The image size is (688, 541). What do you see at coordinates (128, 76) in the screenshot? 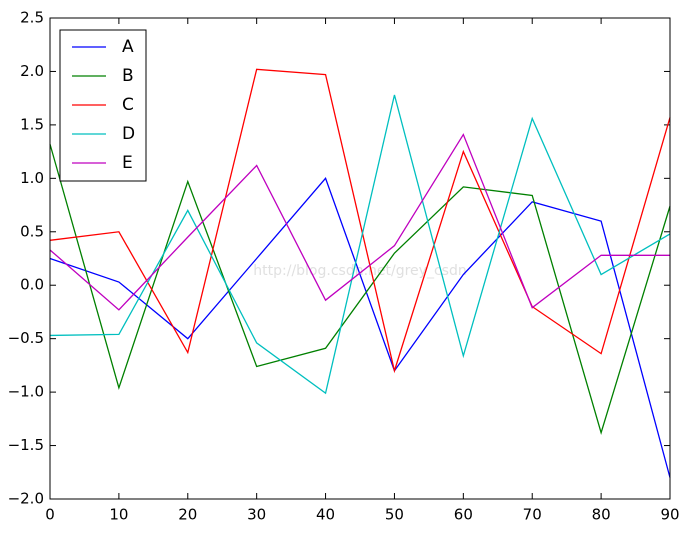
I see `legend-label: B` at bounding box center [128, 76].